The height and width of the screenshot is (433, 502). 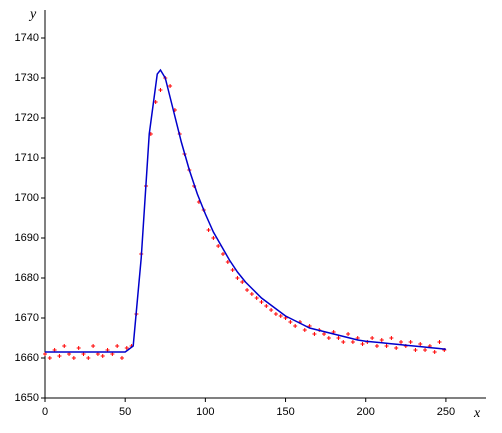 I want to click on y-tick-label: 1680, so click(x=27, y=278).